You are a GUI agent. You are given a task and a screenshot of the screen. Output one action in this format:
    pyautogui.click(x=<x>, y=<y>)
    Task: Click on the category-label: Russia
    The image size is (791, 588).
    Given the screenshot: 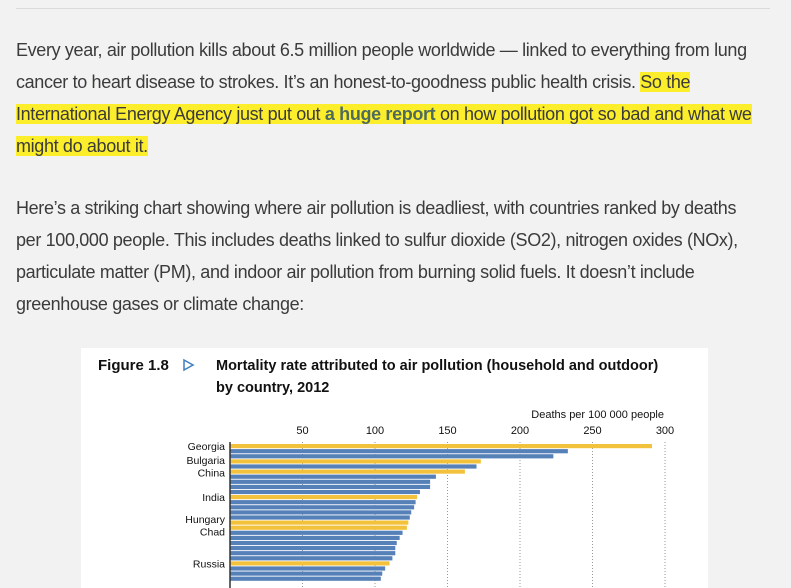 What is the action you would take?
    pyautogui.click(x=209, y=564)
    